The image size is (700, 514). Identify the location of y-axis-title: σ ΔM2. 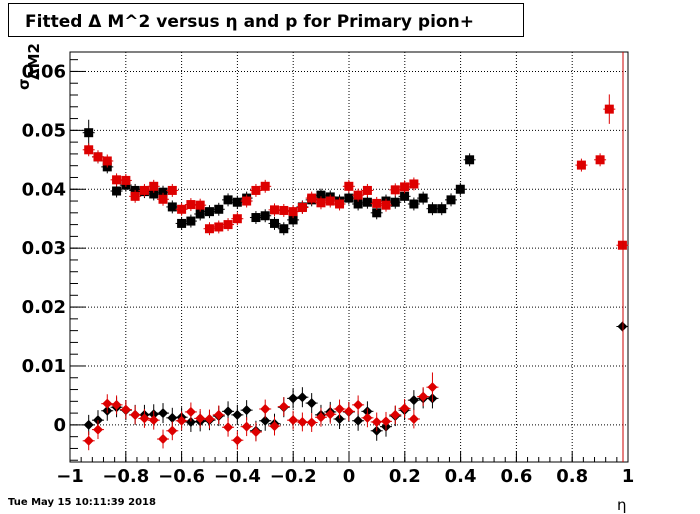
(29, 66).